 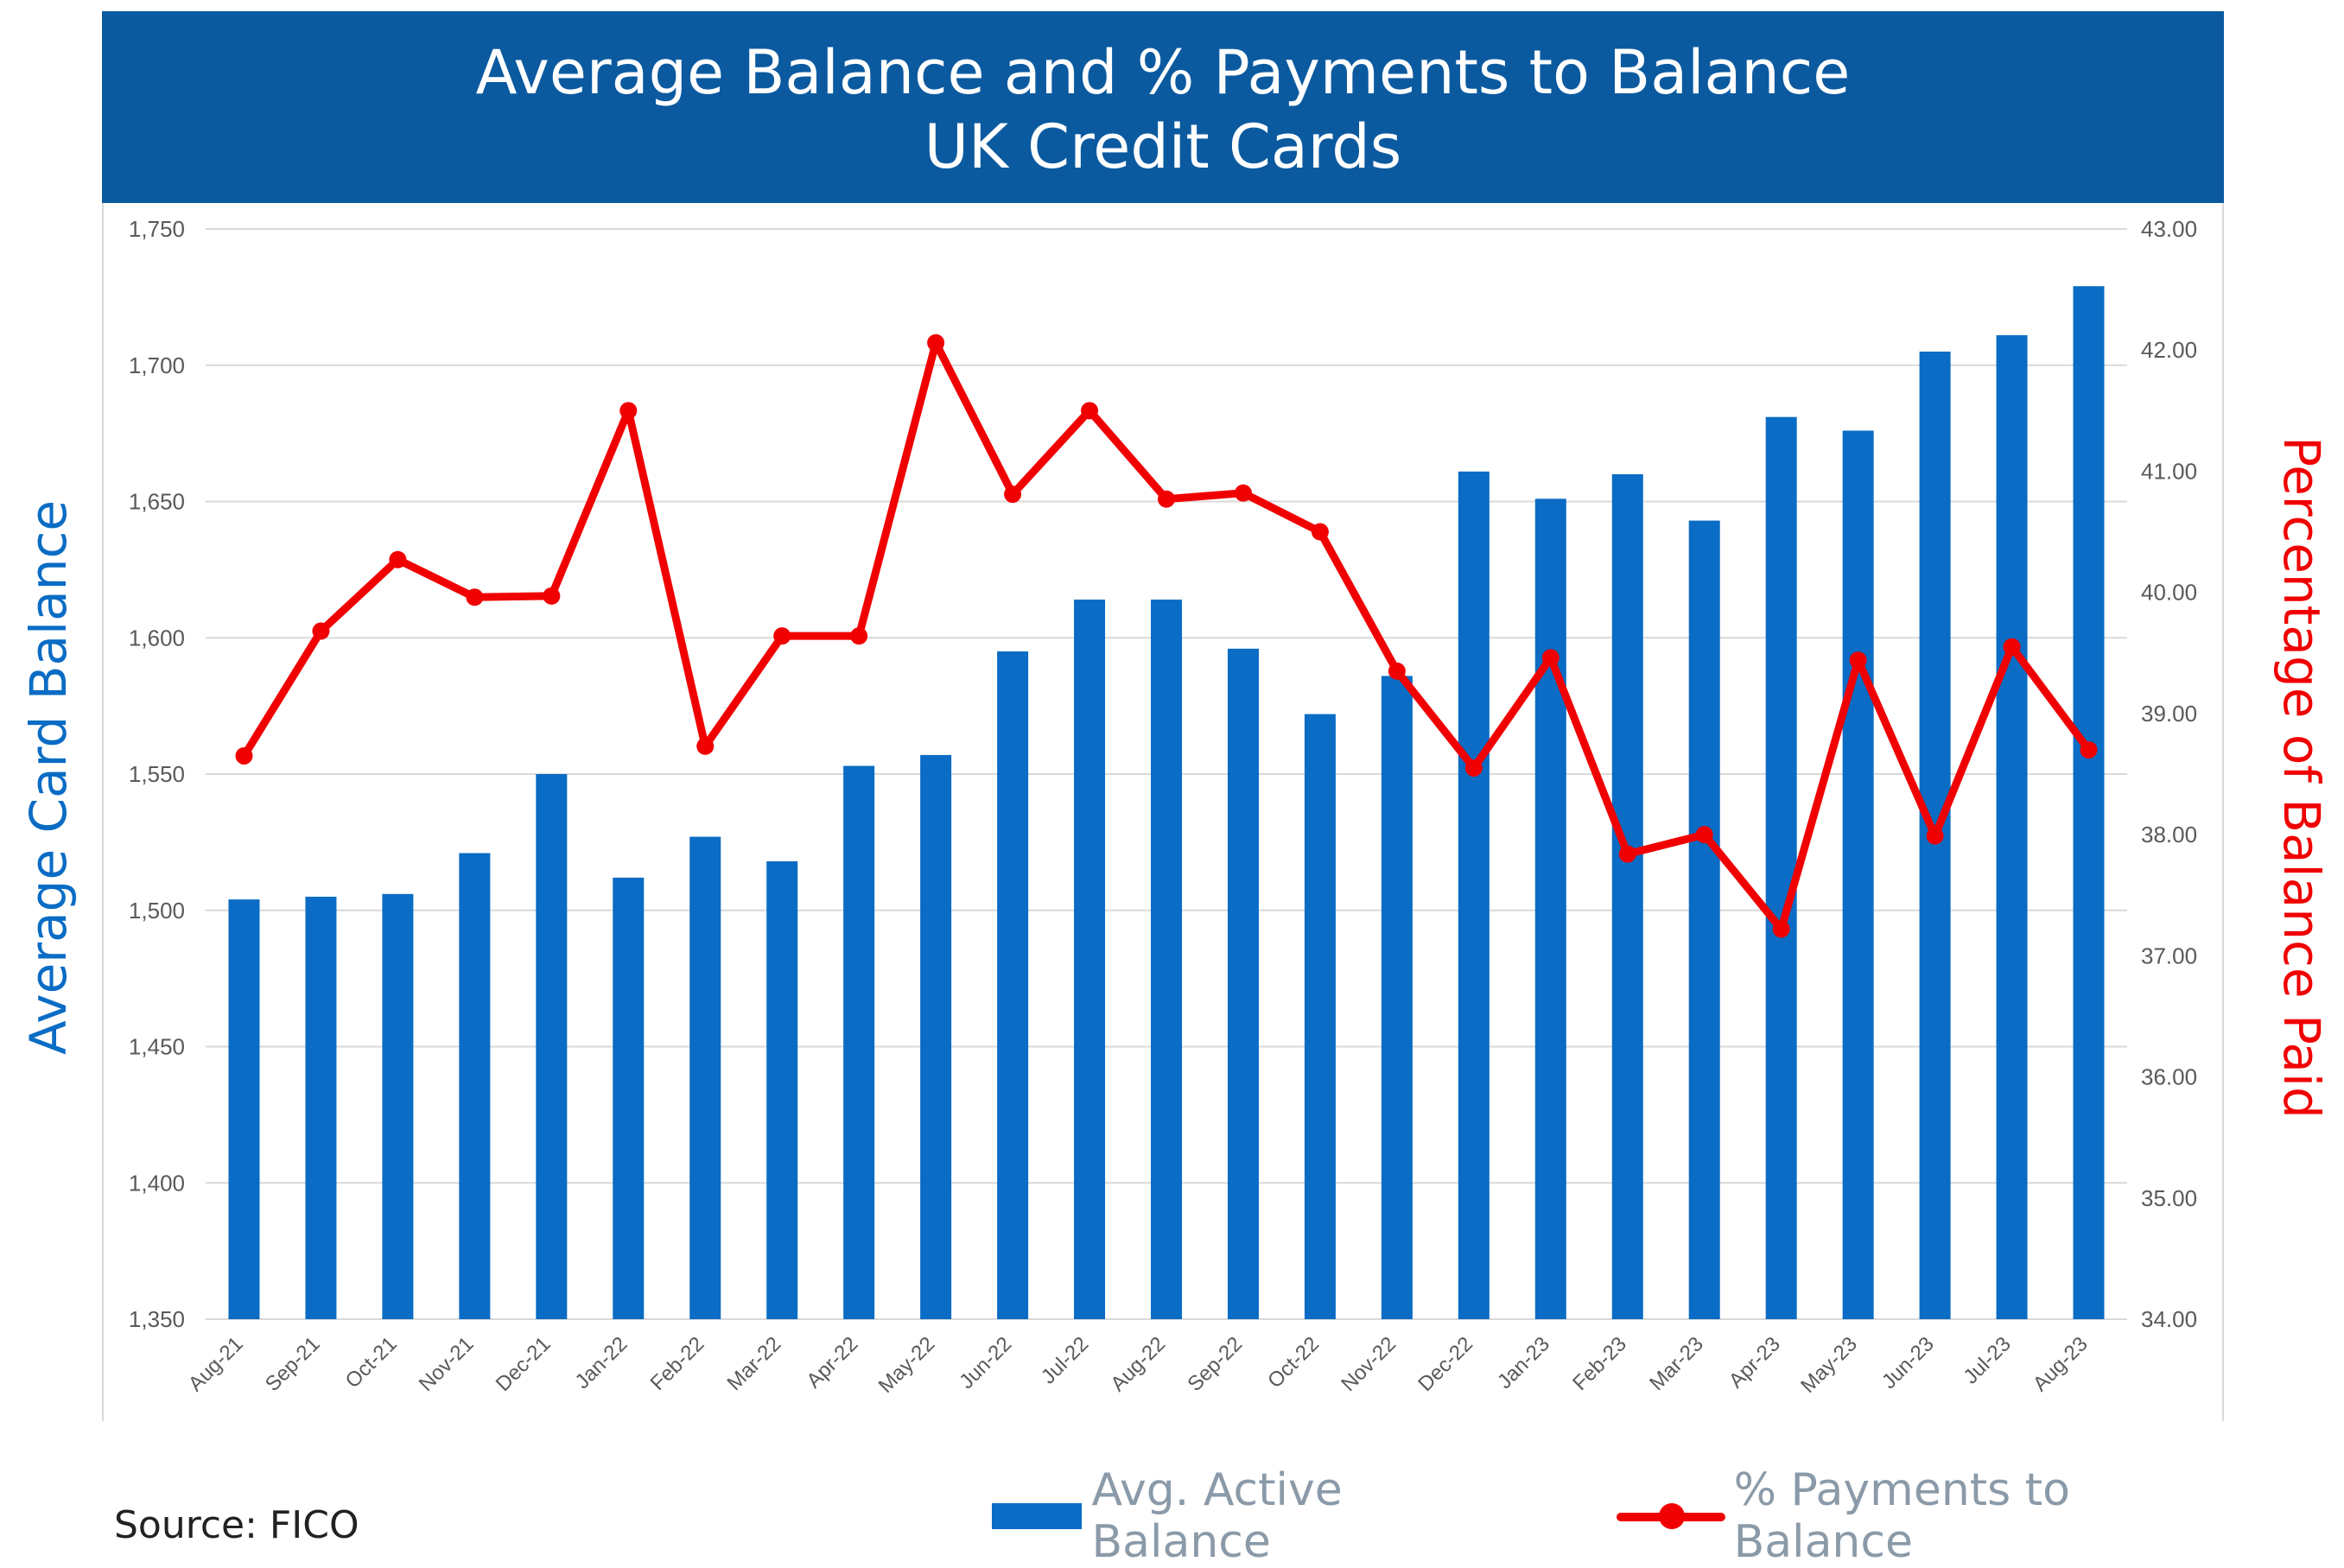 What do you see at coordinates (2169, 1198) in the screenshot?
I see `right-tick-label: 35.00` at bounding box center [2169, 1198].